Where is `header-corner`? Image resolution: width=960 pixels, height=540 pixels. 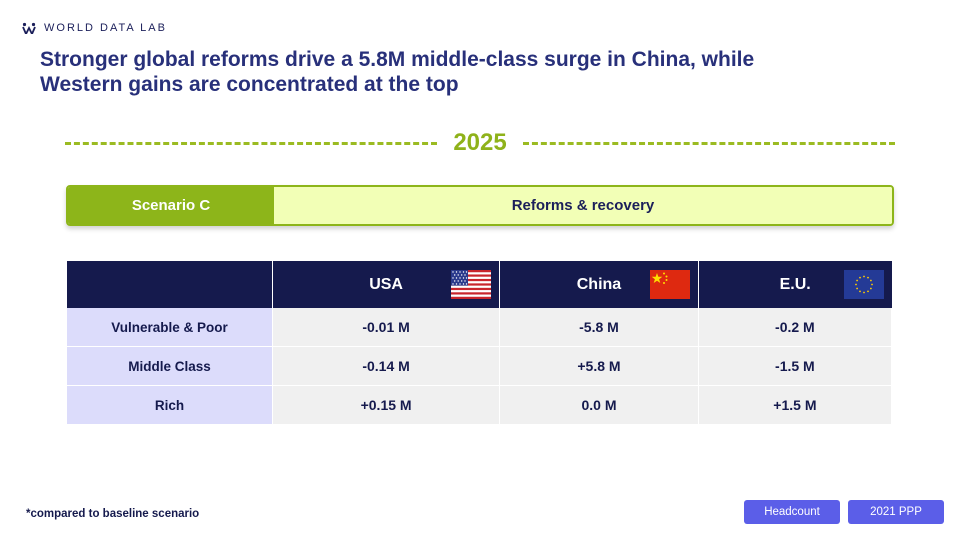 header-corner is located at coordinates (170, 284).